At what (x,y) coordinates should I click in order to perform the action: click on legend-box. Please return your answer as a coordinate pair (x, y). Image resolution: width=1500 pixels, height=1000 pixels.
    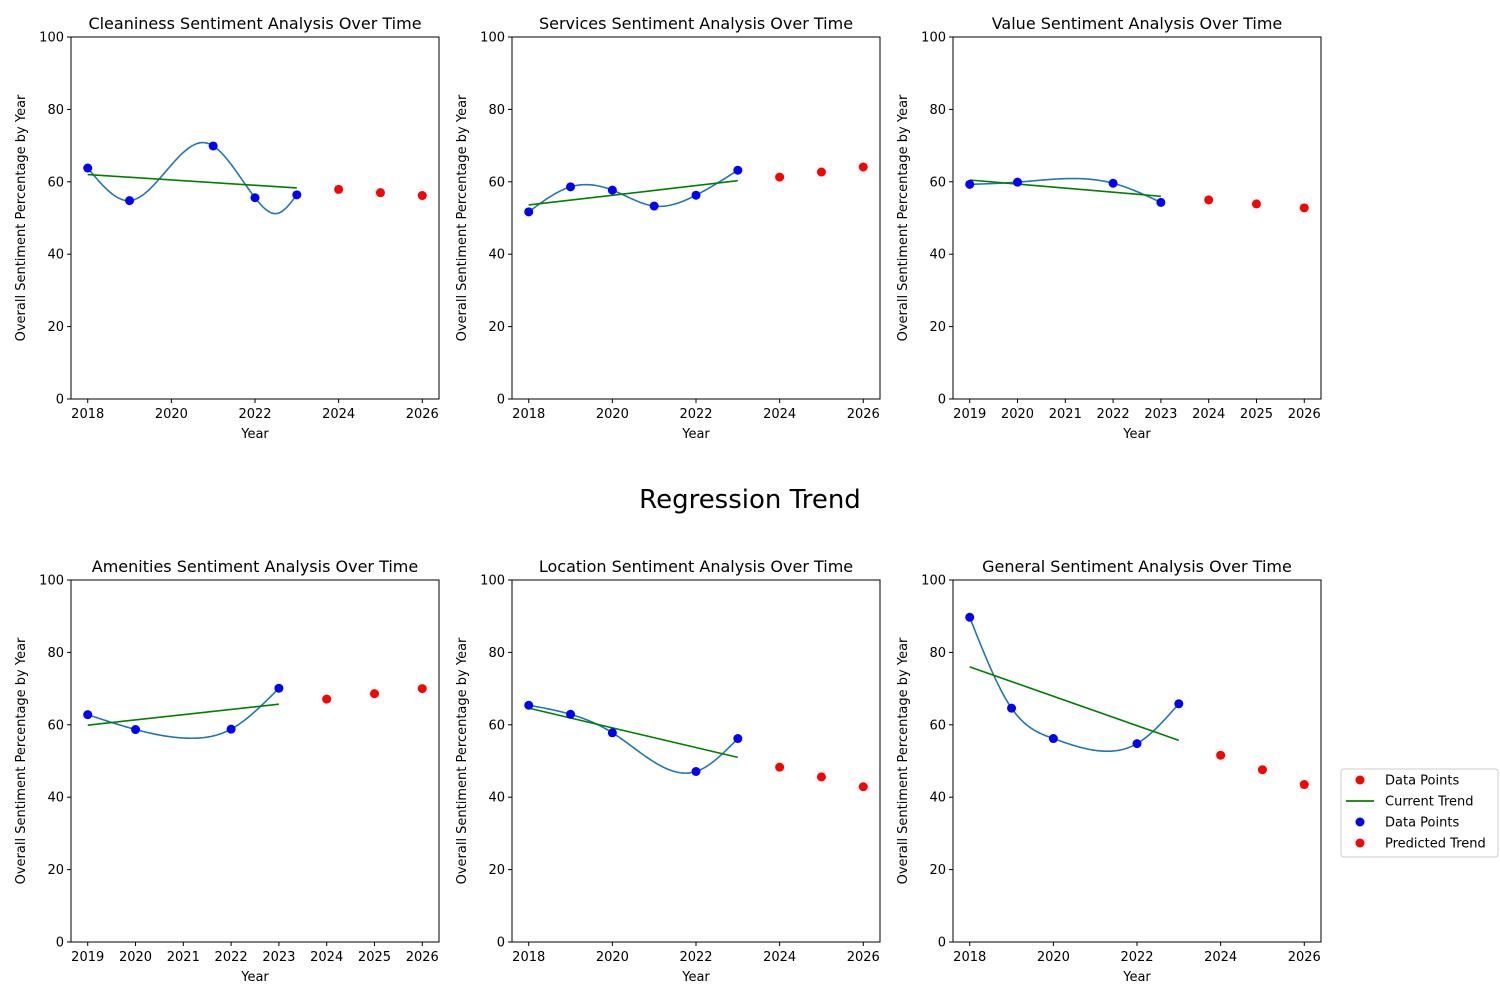
    Looking at the image, I should click on (1419, 813).